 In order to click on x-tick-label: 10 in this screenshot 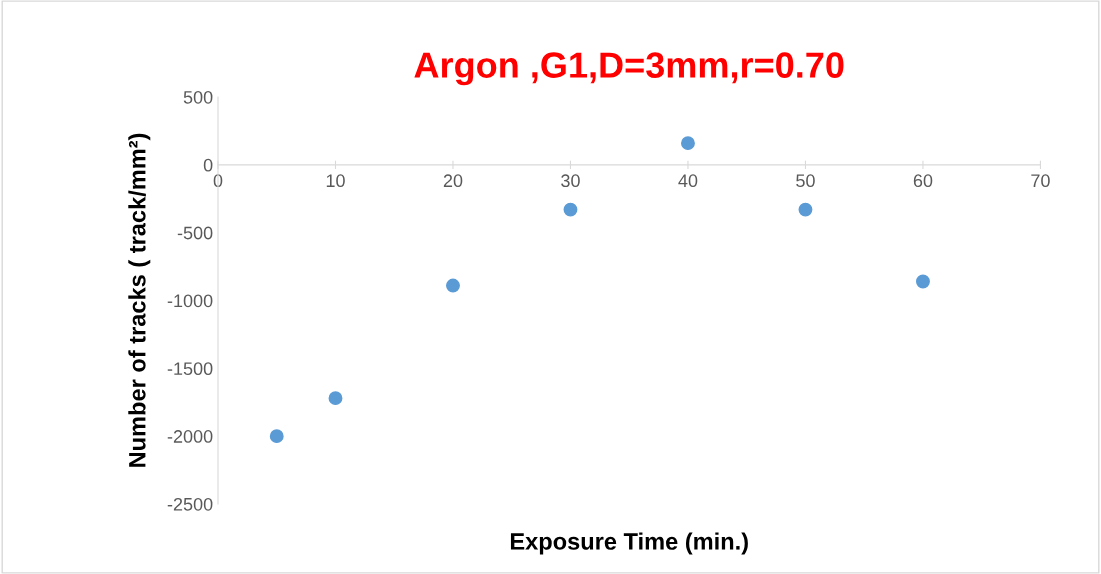, I will do `click(335, 181)`.